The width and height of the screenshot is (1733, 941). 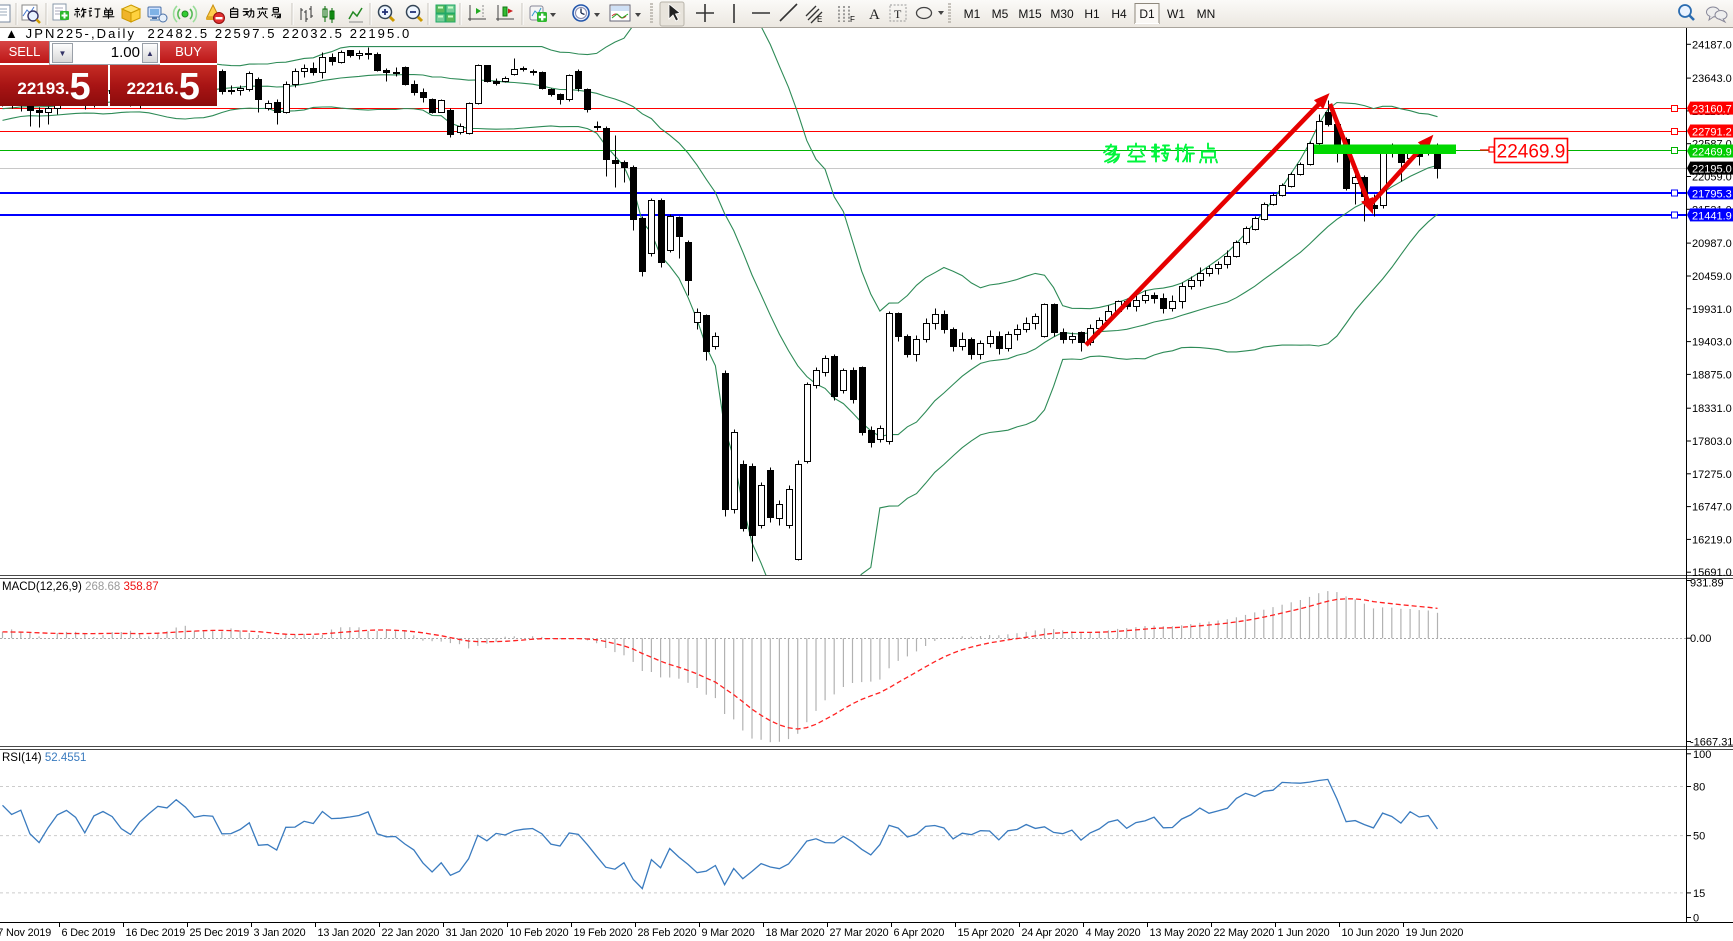 What do you see at coordinates (1147, 14) in the screenshot?
I see `svg-text: D1` at bounding box center [1147, 14].